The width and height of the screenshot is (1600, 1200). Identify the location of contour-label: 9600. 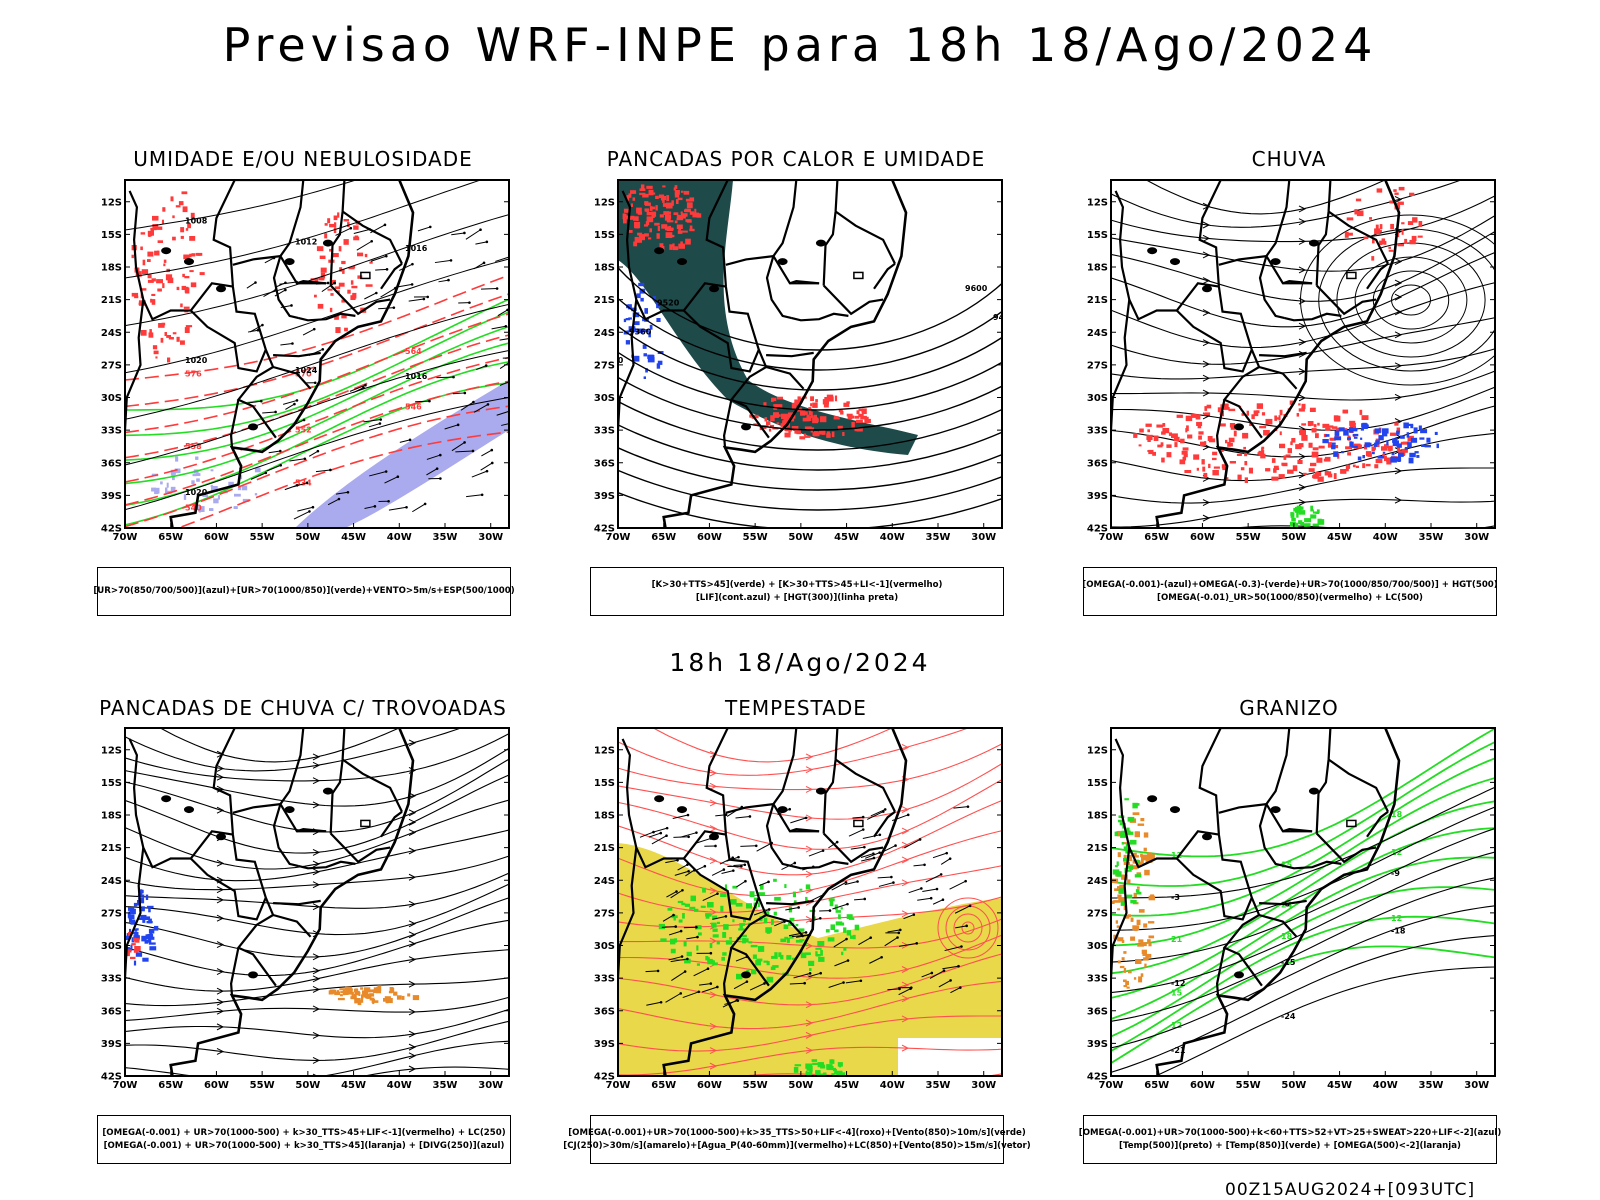
(976, 288).